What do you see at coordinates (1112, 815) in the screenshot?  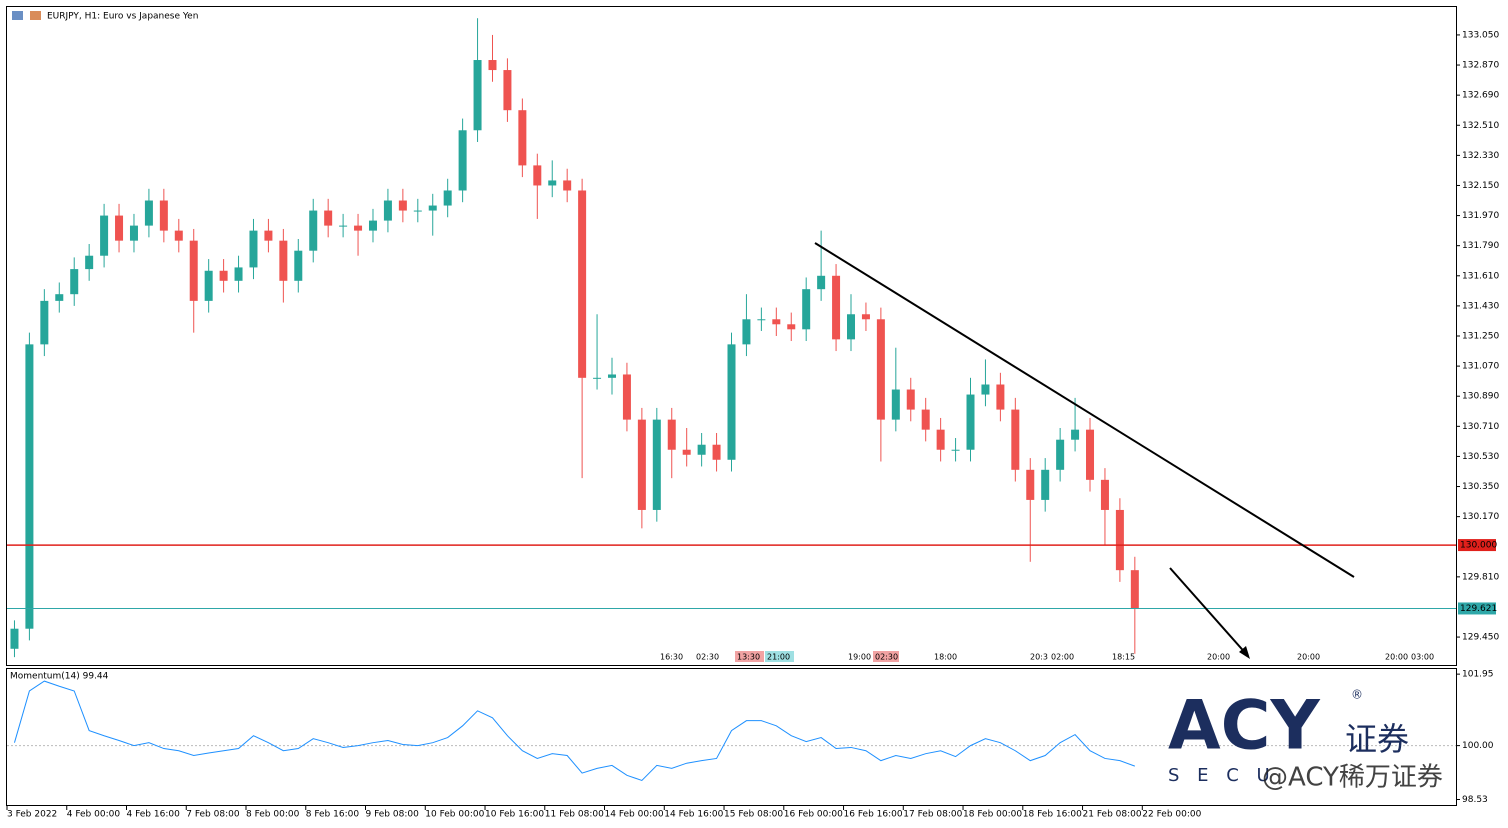 I see `x-tick-label: 21 Feb 08:00` at bounding box center [1112, 815].